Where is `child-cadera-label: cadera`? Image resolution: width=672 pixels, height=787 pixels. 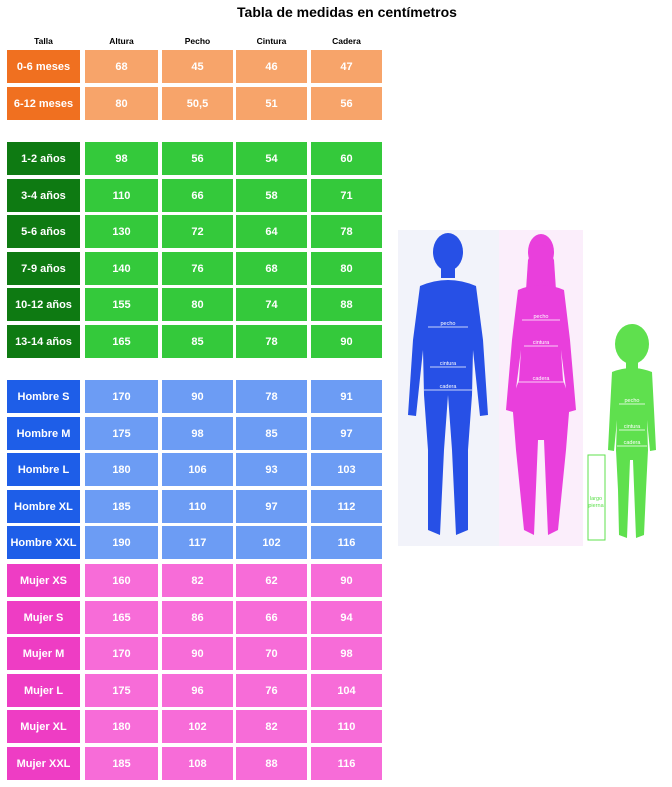
child-cadera-label: cadera is located at coordinates (633, 443).